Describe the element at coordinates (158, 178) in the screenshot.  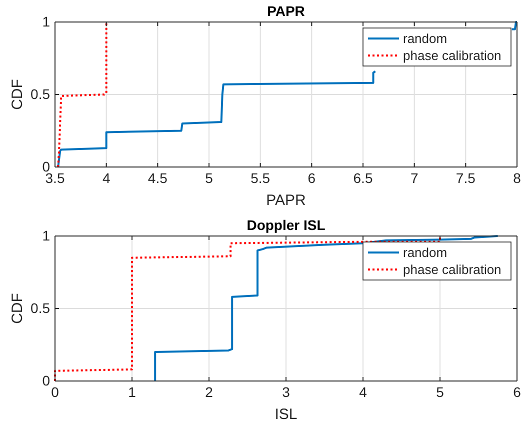
I see `x-tick-label: 4.5` at that location.